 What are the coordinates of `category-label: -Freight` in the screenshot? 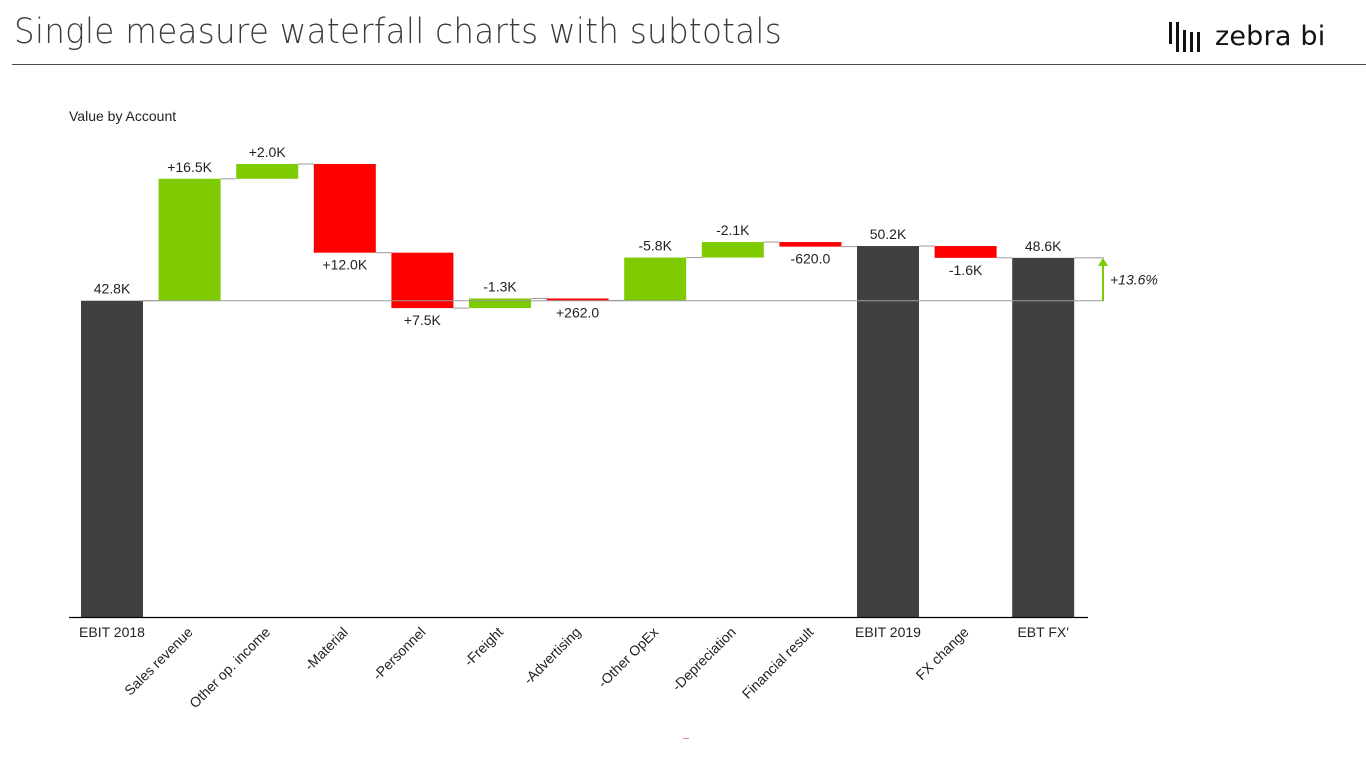 It's located at (483, 646).